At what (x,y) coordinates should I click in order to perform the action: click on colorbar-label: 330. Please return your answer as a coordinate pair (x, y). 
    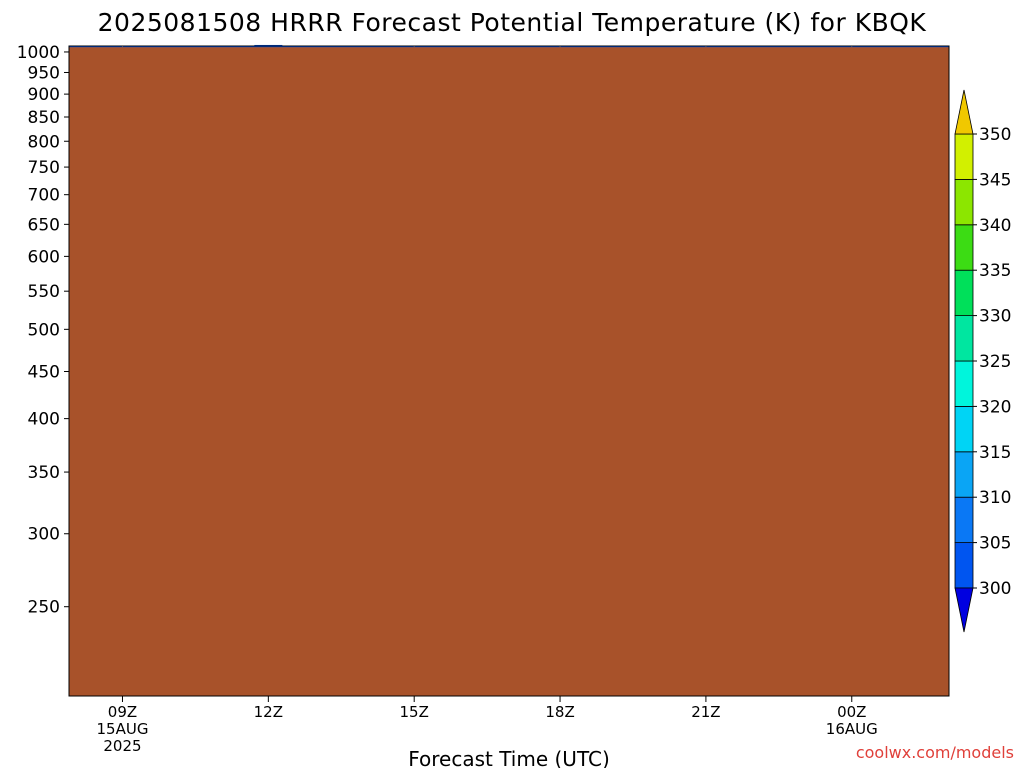
    Looking at the image, I should click on (995, 317).